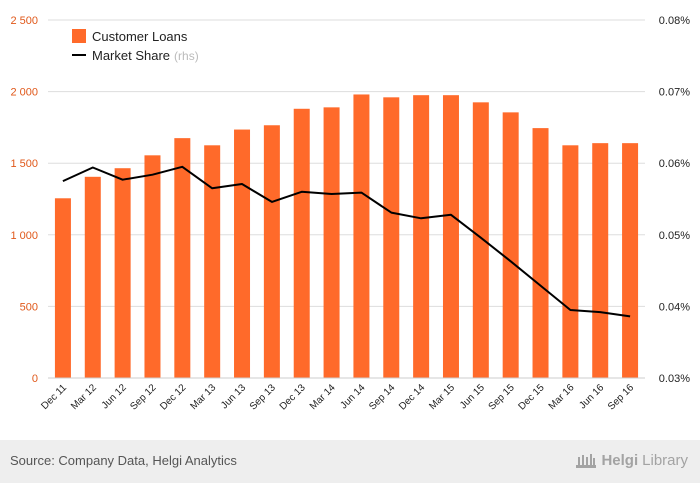 This screenshot has height=483, width=700. What do you see at coordinates (24, 200) in the screenshot?
I see `left-axis-ticks: 0 500 1 000 1 500 2 000 2 500` at bounding box center [24, 200].